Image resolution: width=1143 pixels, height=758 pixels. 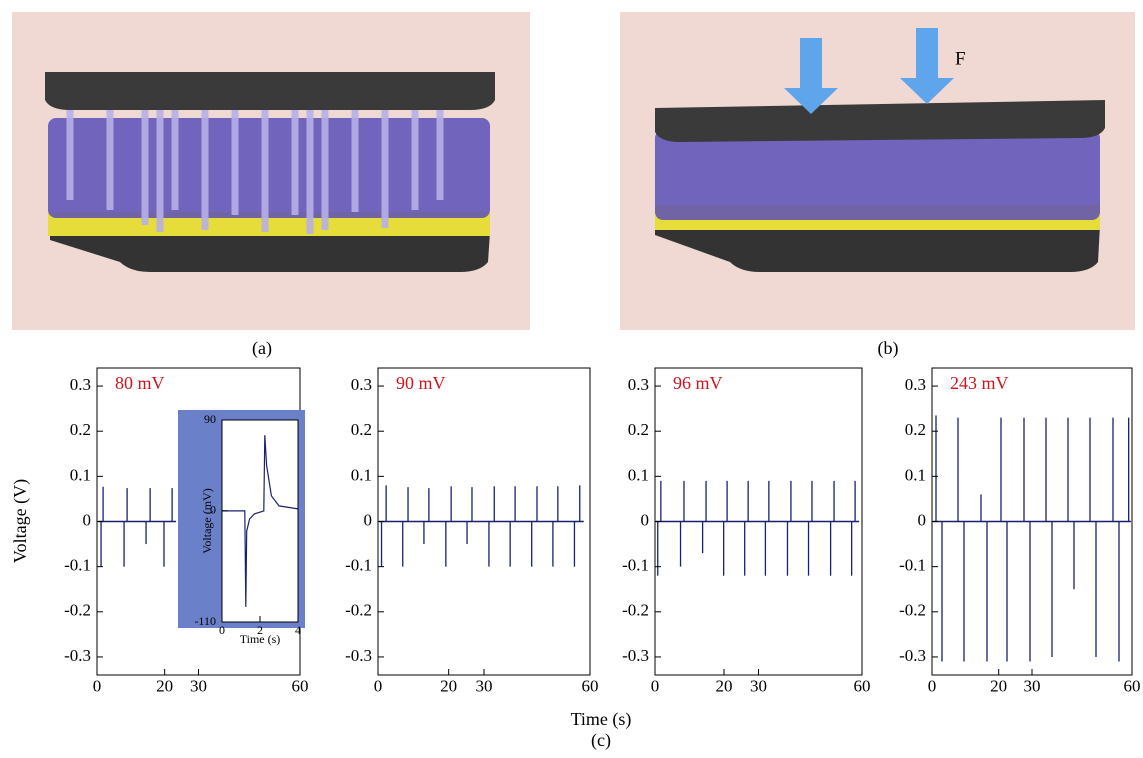 What do you see at coordinates (421, 383) in the screenshot?
I see `annotation: 90 mV` at bounding box center [421, 383].